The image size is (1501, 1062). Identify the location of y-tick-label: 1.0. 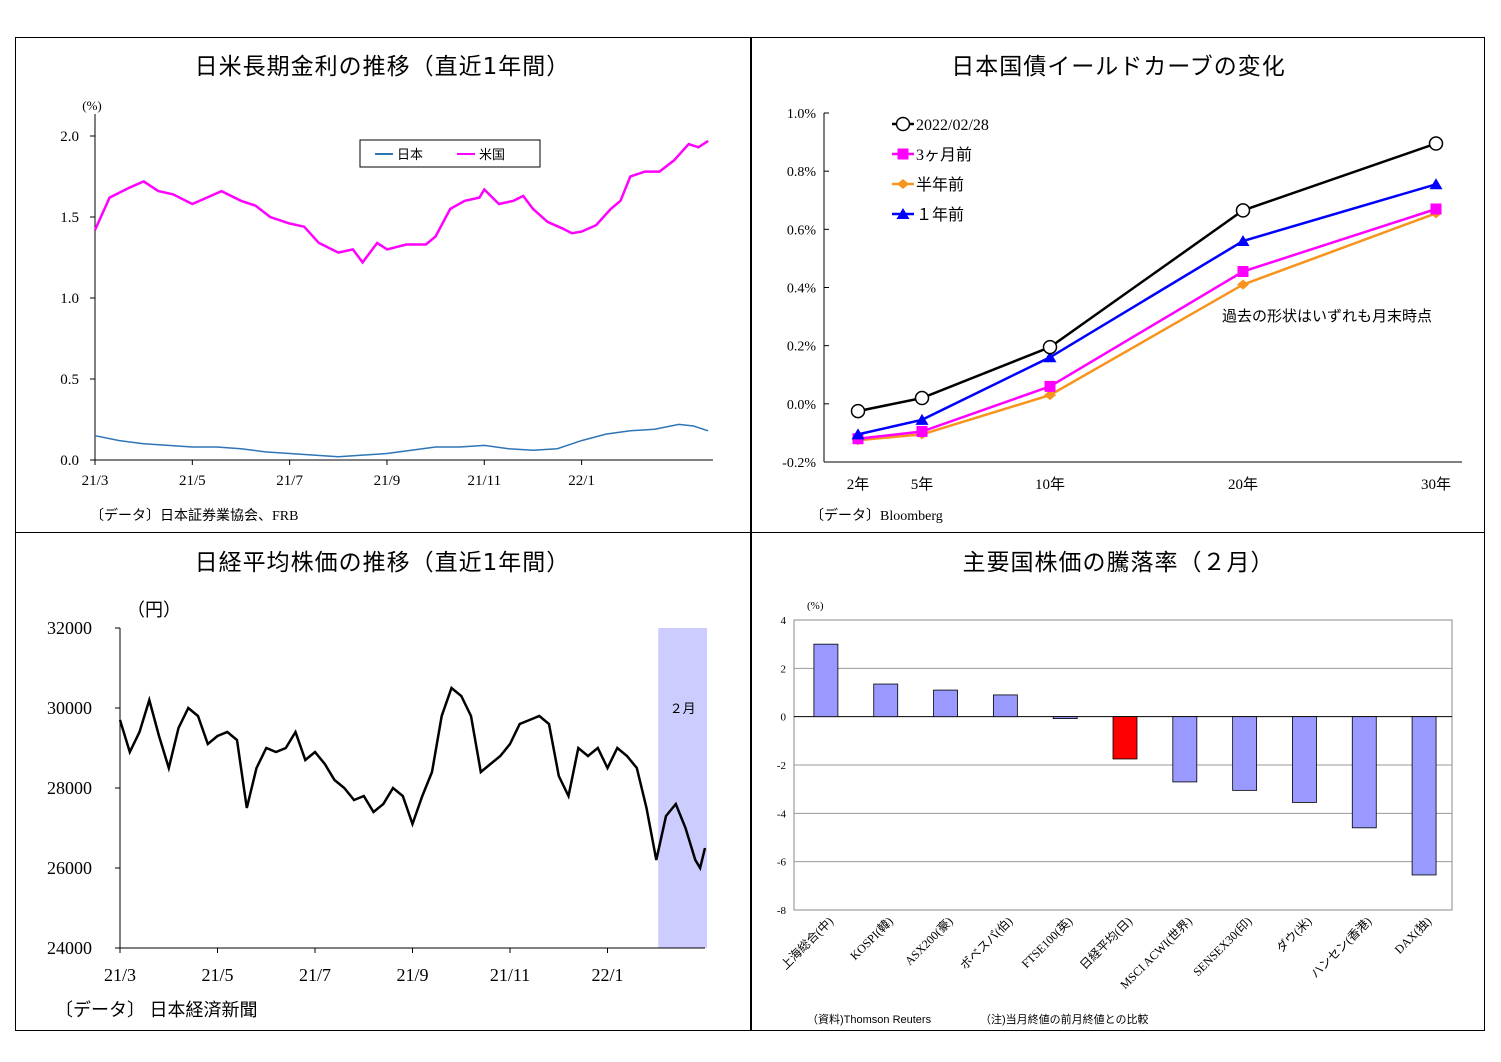
(69, 299).